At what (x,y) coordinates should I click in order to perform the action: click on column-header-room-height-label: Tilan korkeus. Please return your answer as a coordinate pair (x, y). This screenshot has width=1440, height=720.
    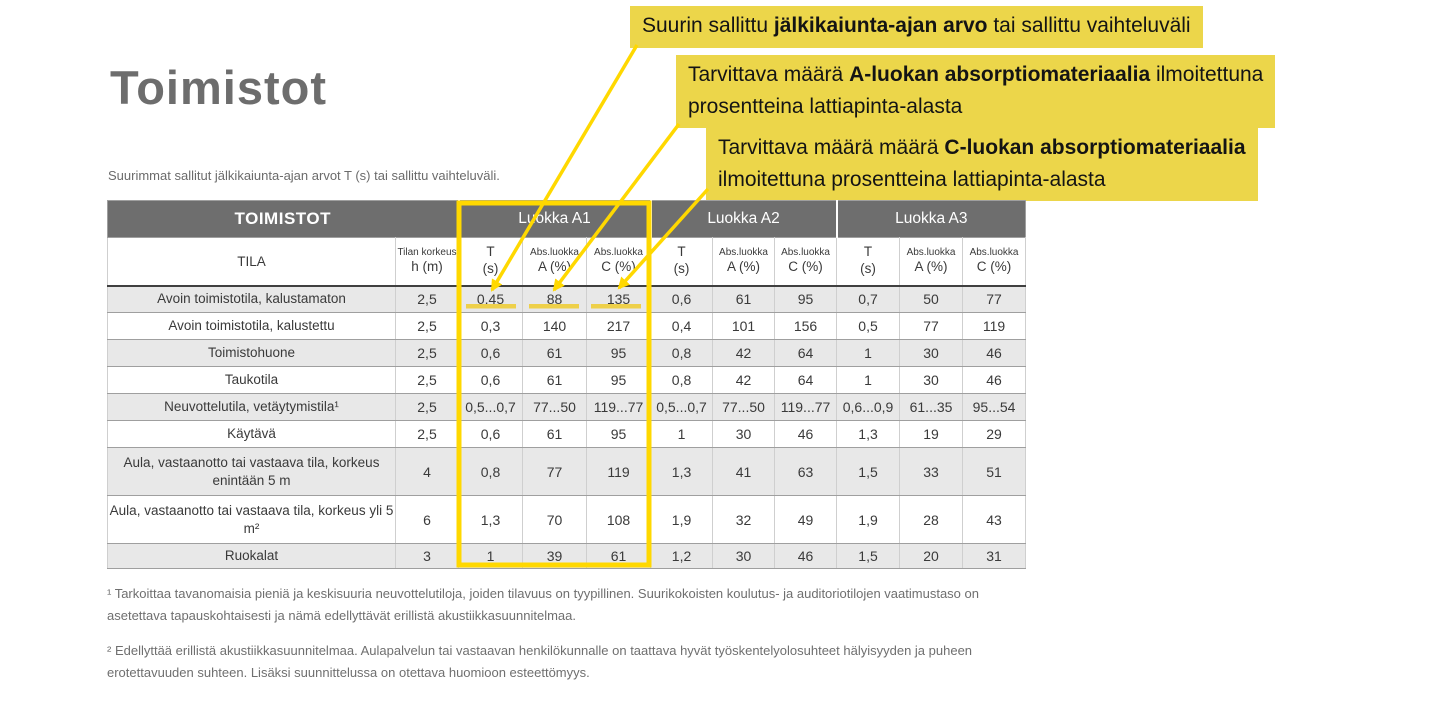
    Looking at the image, I should click on (427, 252).